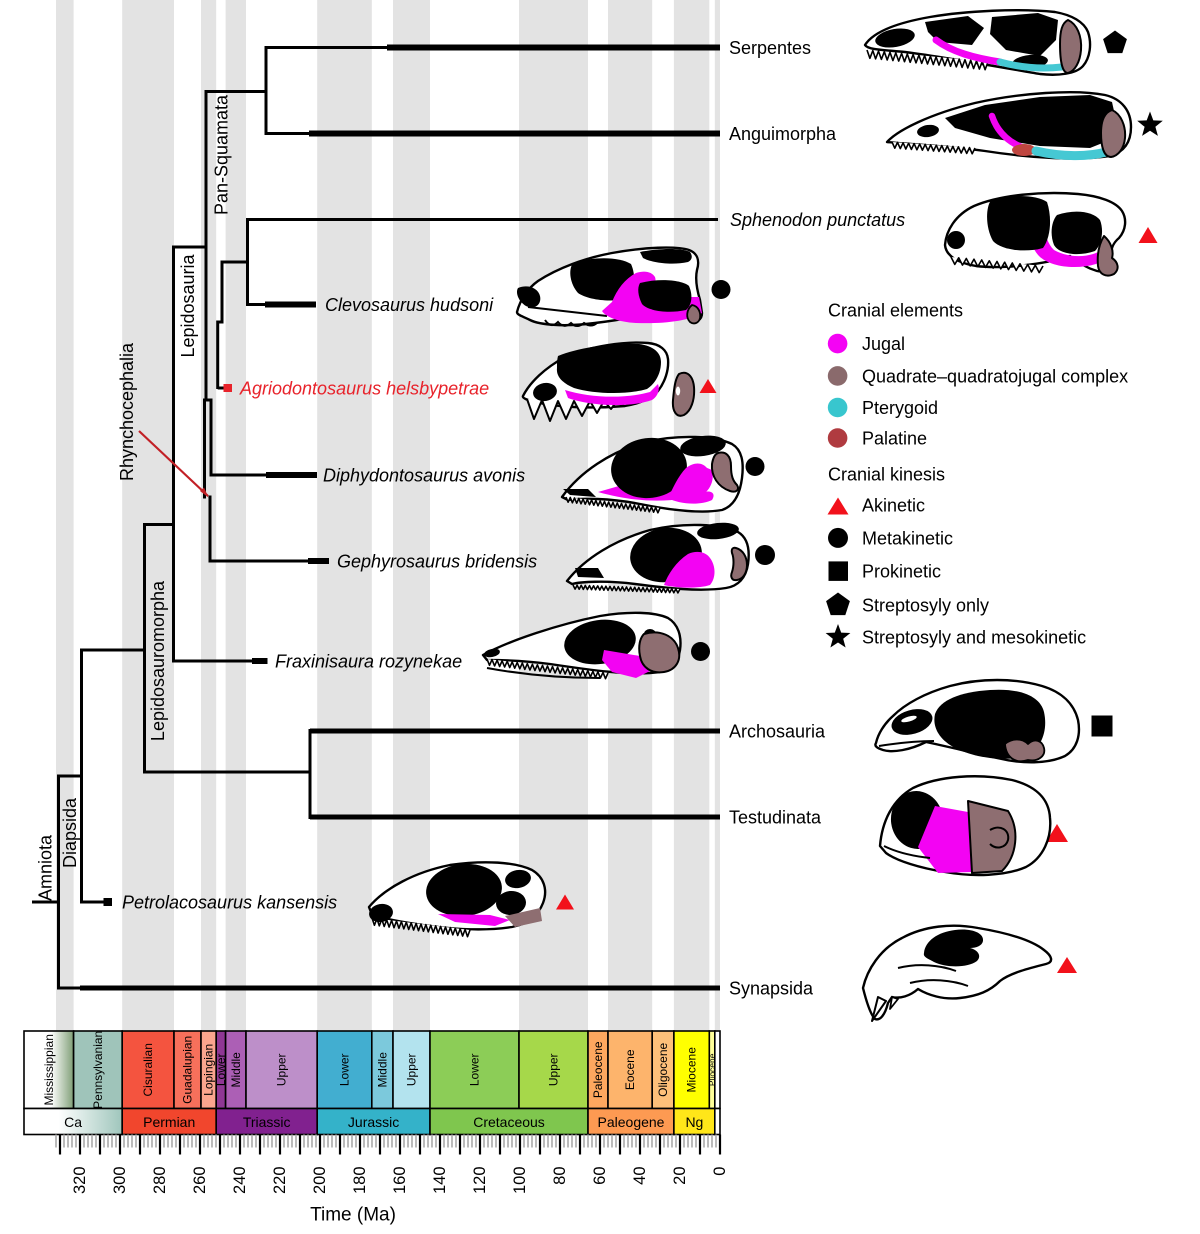 The width and height of the screenshot is (1200, 1234). Describe the element at coordinates (440, 1181) in the screenshot. I see `svg-text: 140` at that location.